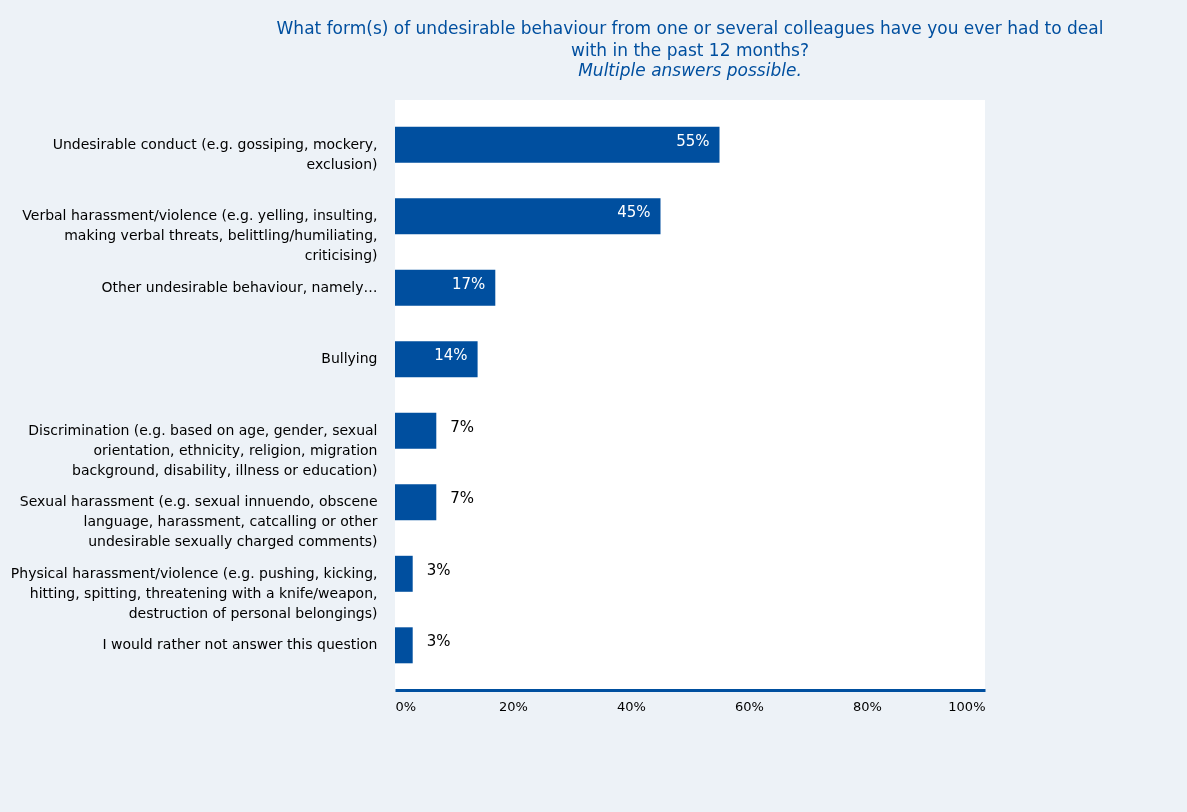  Describe the element at coordinates (631, 706) in the screenshot. I see `x-tick-label: 40%` at that location.